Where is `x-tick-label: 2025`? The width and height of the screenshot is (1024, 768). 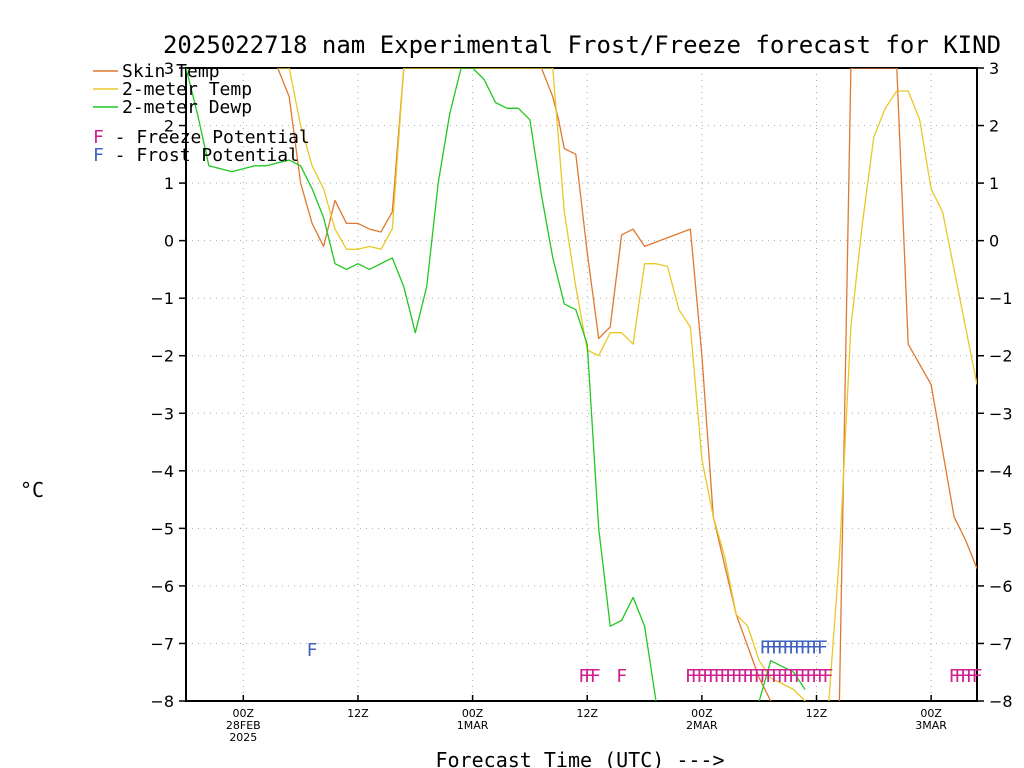 x-tick-label: 2025 is located at coordinates (243, 737).